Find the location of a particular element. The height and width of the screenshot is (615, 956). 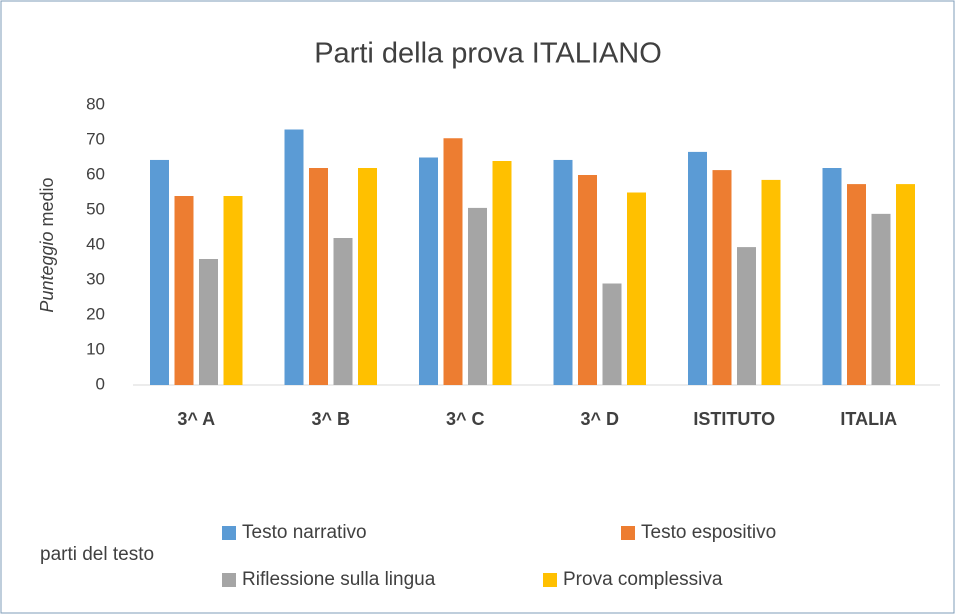

y-axis-label: Punteggio medio is located at coordinates (47, 244).